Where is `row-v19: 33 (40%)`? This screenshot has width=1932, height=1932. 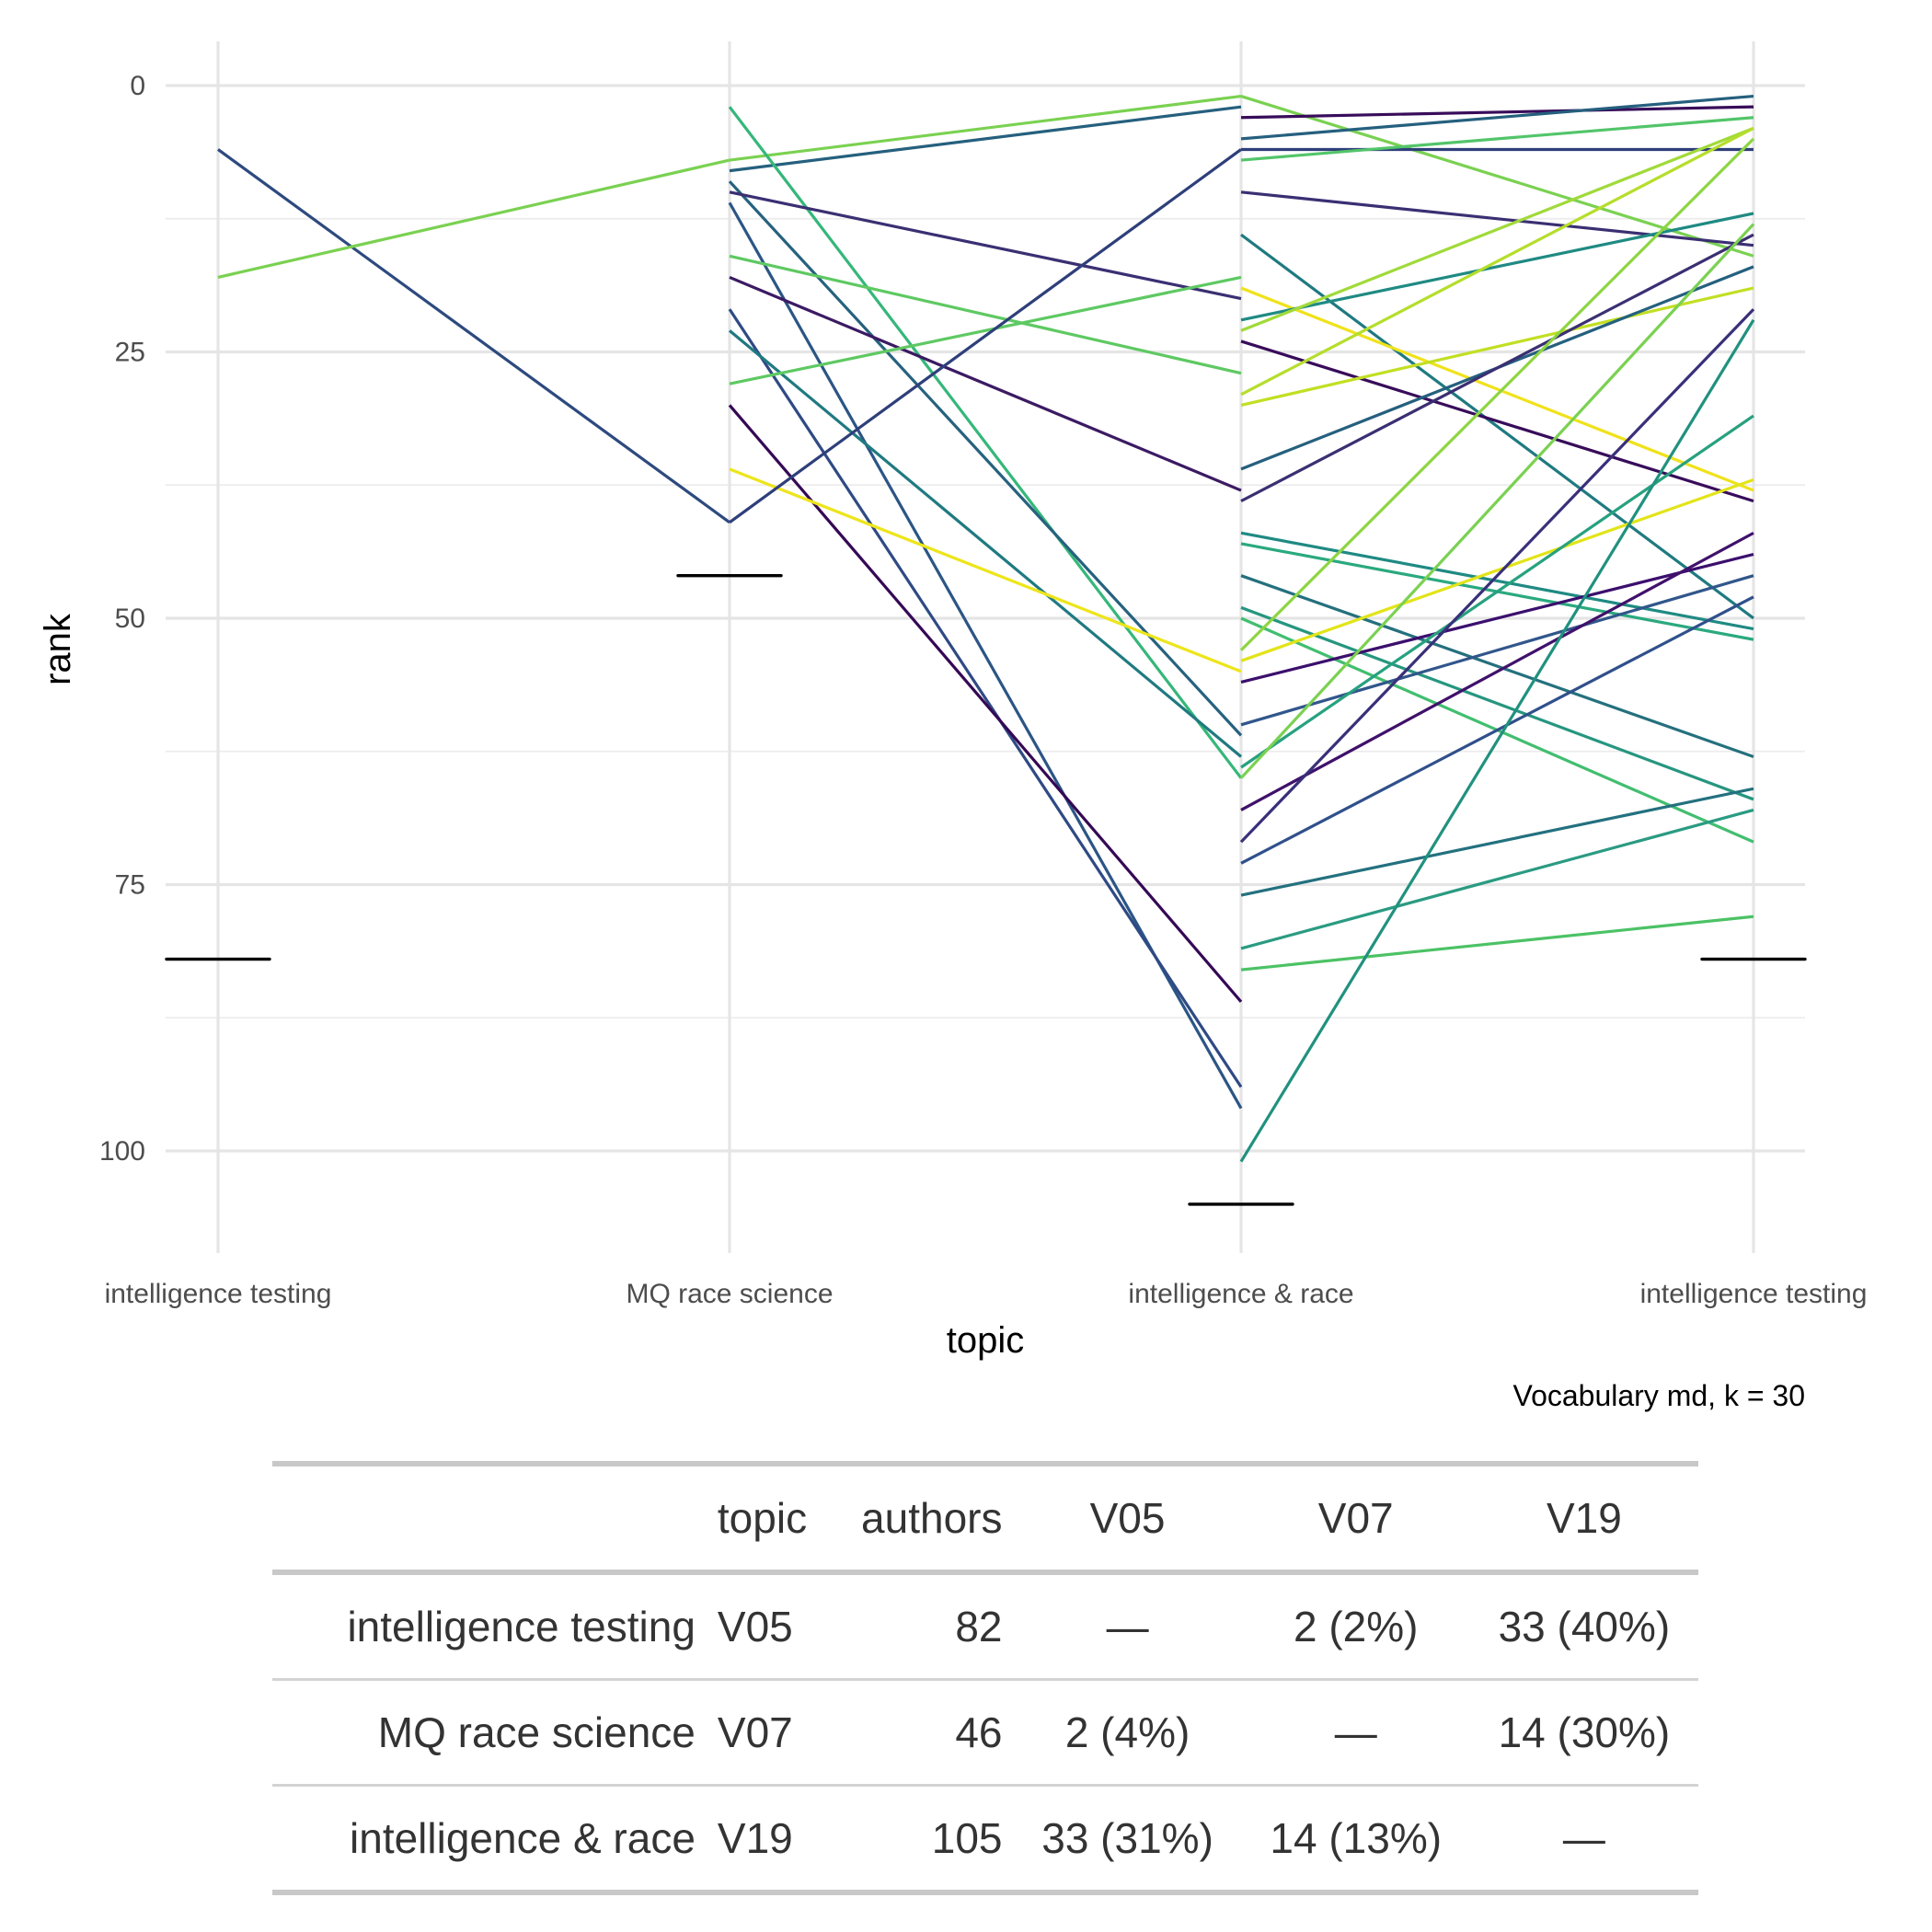 row-v19: 33 (40%) is located at coordinates (1584, 1626).